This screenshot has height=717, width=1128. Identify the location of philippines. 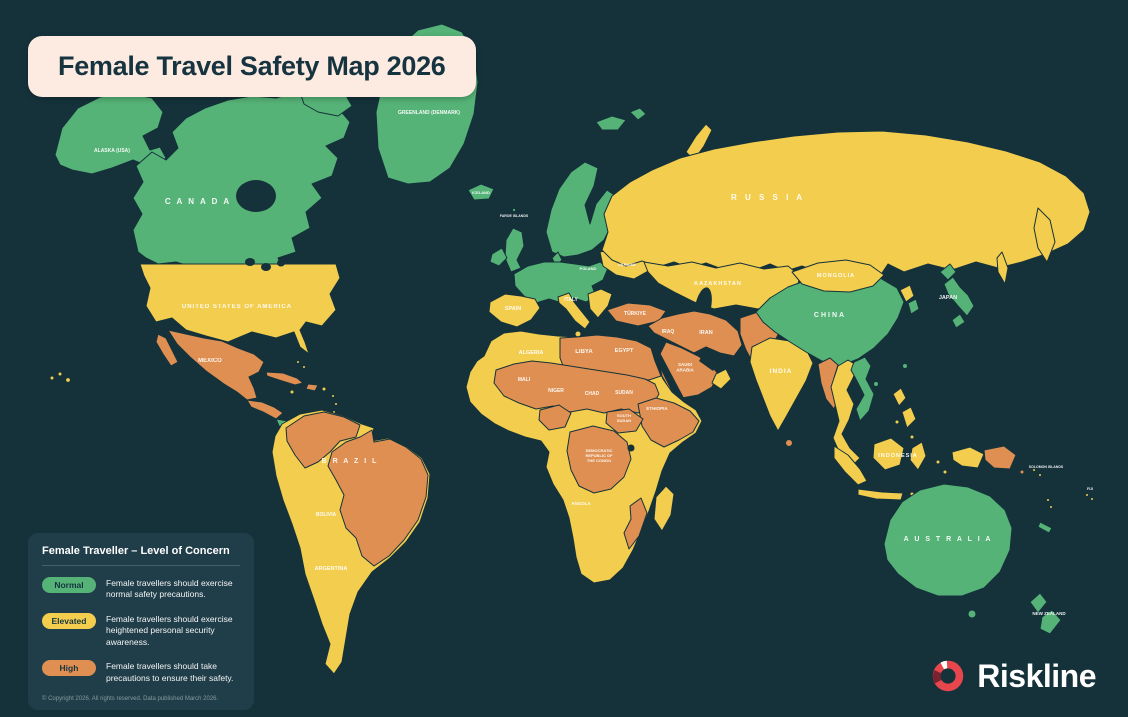
(904, 413).